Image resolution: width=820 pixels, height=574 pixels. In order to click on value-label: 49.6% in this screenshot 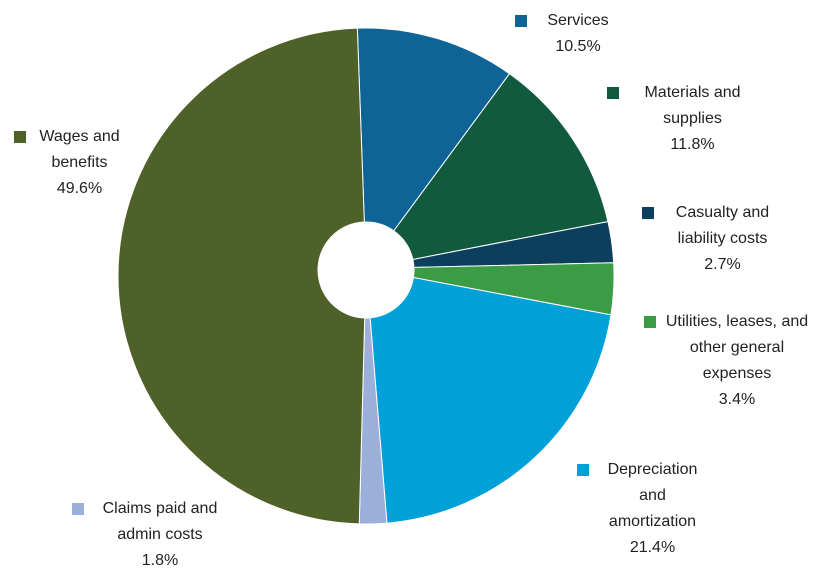, I will do `click(79, 188)`.